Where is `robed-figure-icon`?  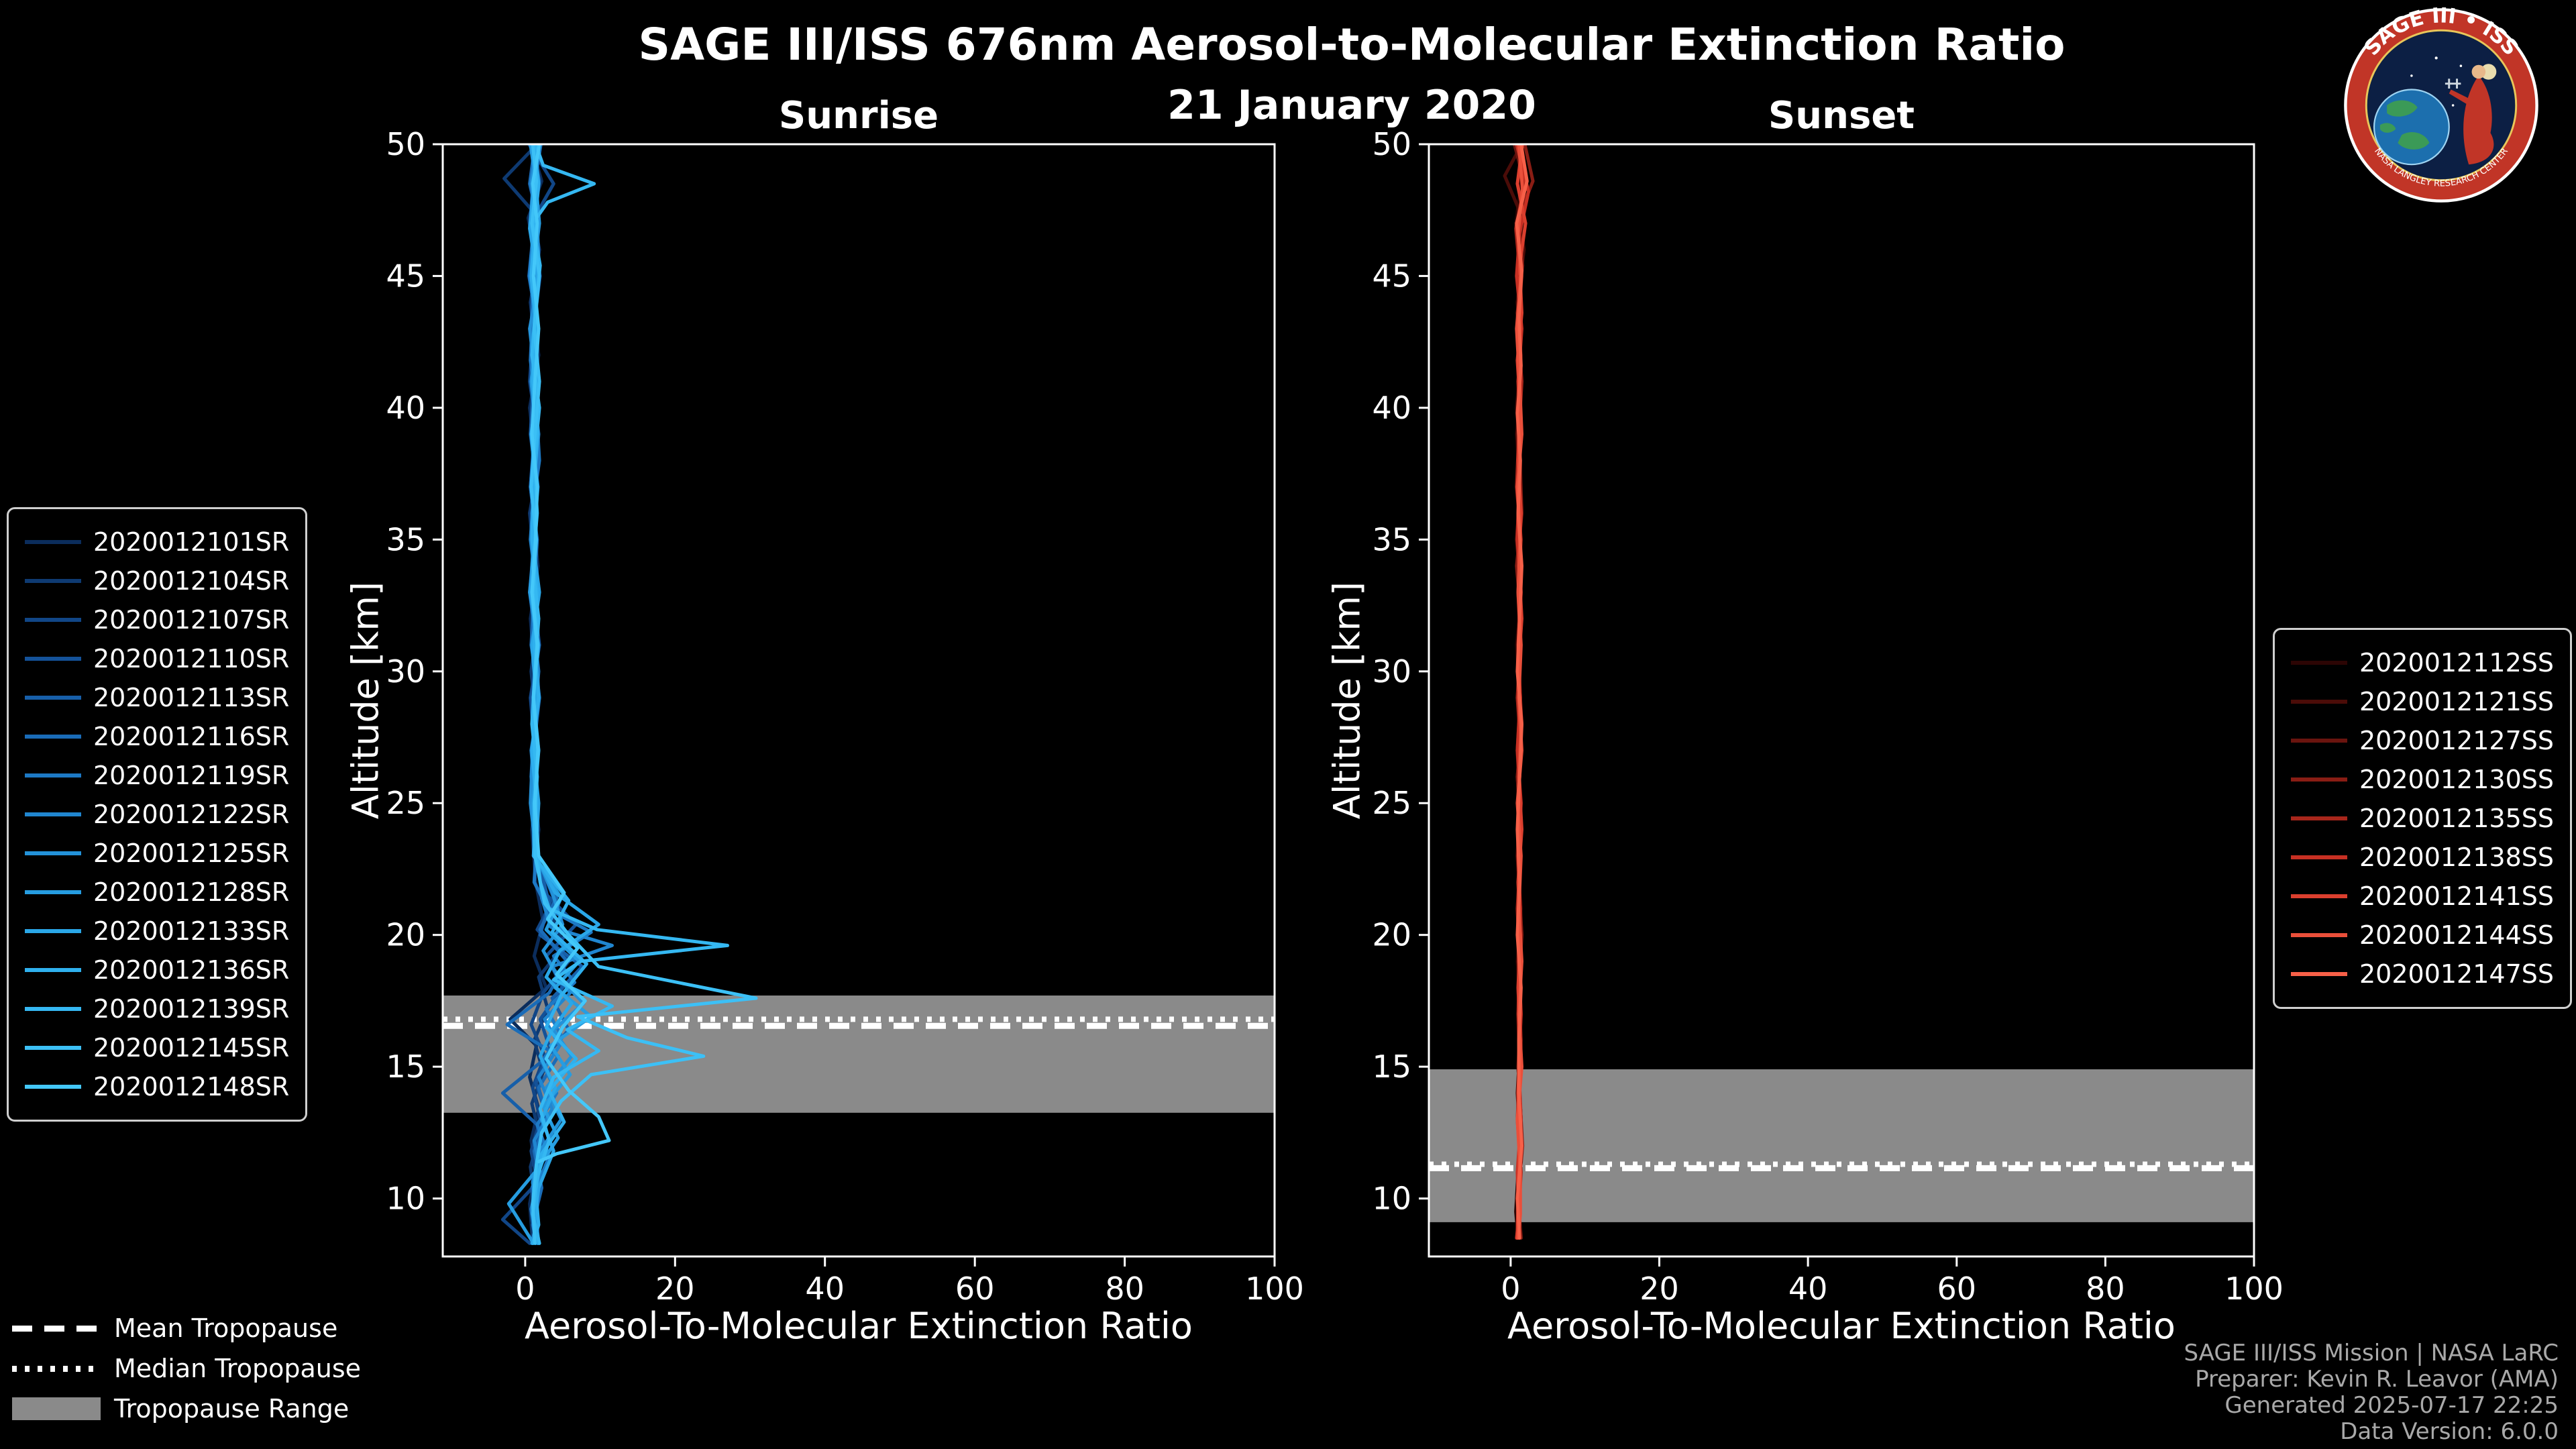
robed-figure-icon is located at coordinates (2471, 114).